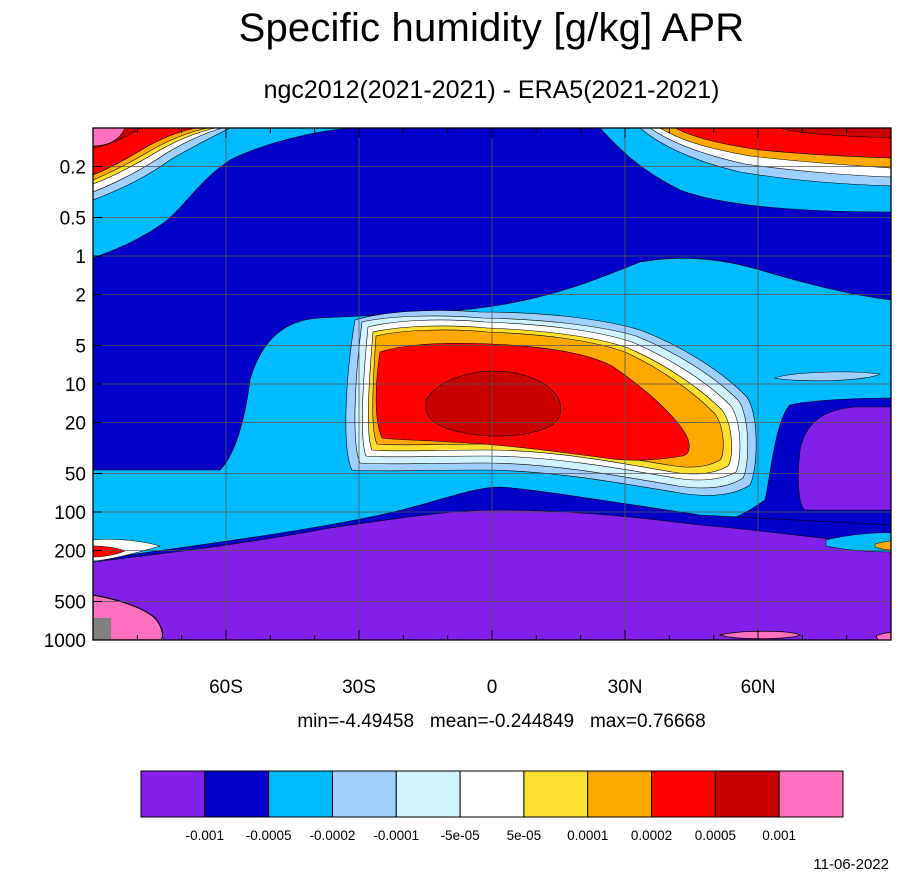 The image size is (901, 882). I want to click on colorbar-label: -5e-05, so click(460, 835).